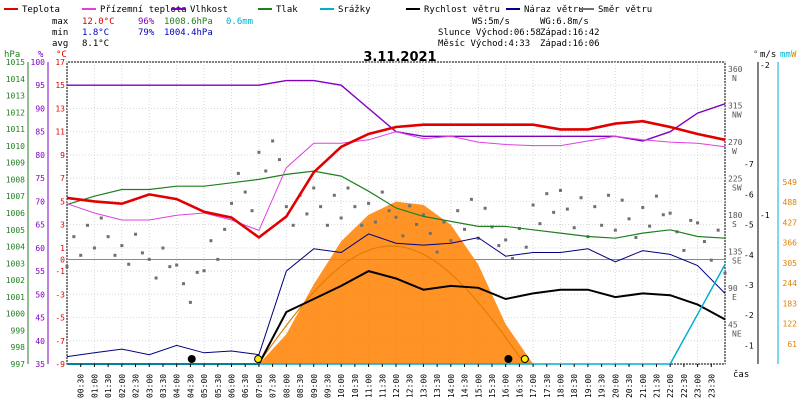 This screenshot has width=800, height=400. What do you see at coordinates (108, 386) in the screenshot?
I see `x-tick-label: 01:30` at bounding box center [108, 386].